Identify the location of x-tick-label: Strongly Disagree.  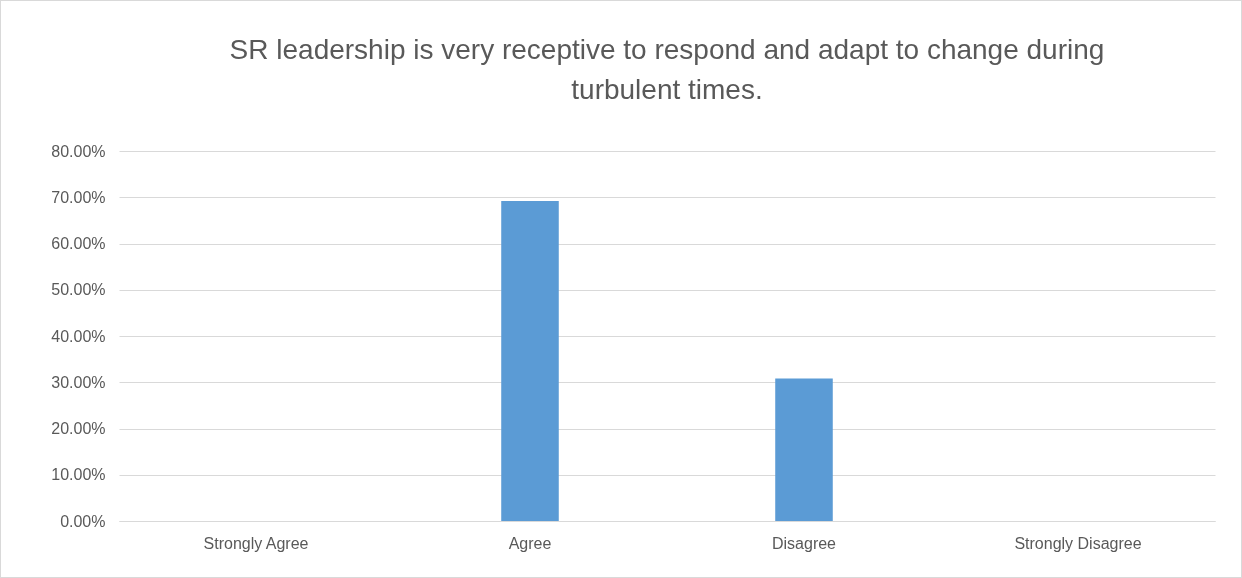
(1078, 543).